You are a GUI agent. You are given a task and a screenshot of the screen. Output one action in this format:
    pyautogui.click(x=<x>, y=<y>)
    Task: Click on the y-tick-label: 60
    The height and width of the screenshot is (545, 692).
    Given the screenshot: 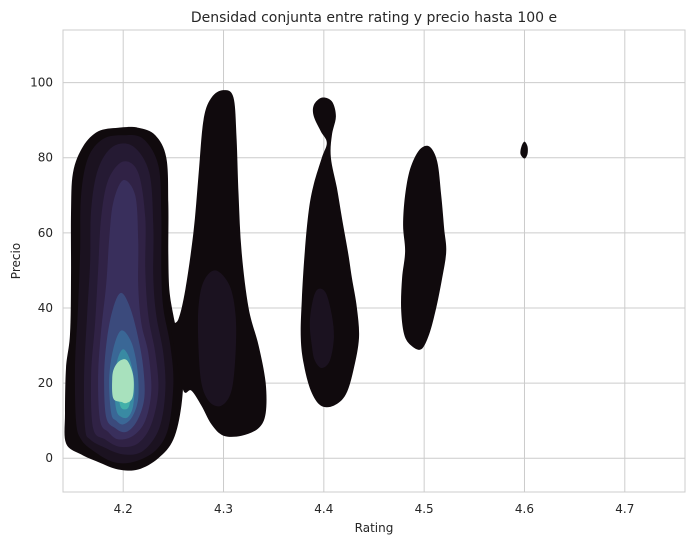 What is the action you would take?
    pyautogui.click(x=45, y=233)
    